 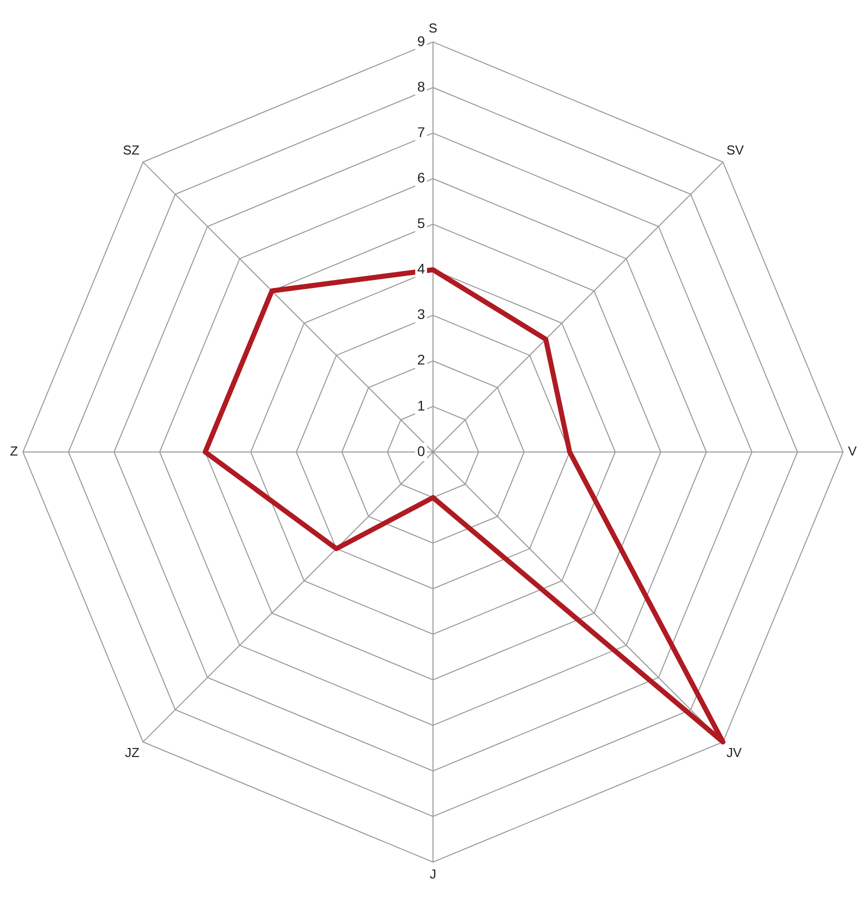 I want to click on y-tick-label: 4, so click(x=421, y=268).